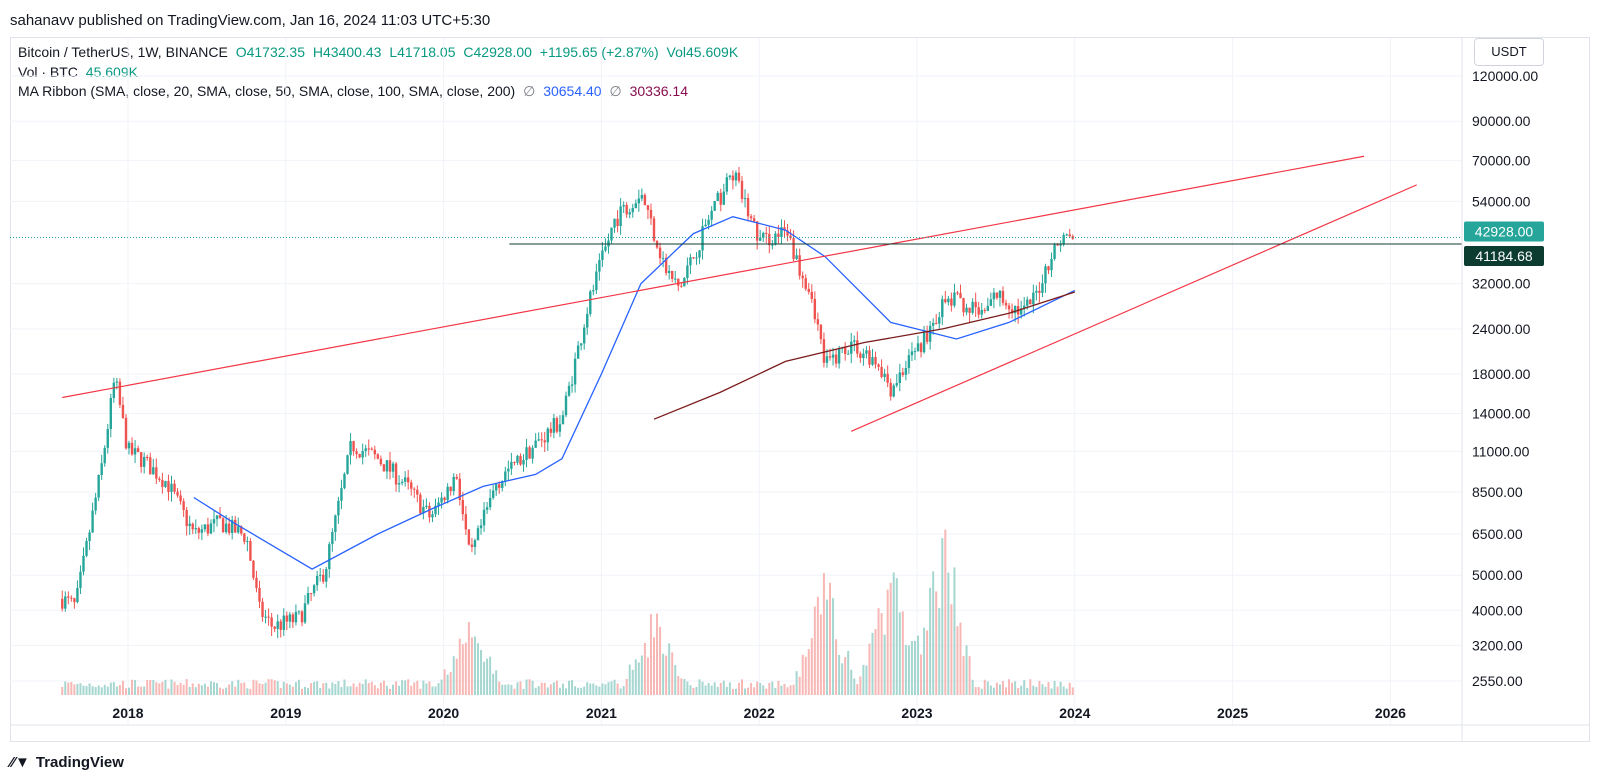 Image resolution: width=1600 pixels, height=777 pixels. I want to click on tradingview-brand: ⁄⁄▼ TradingView, so click(67, 762).